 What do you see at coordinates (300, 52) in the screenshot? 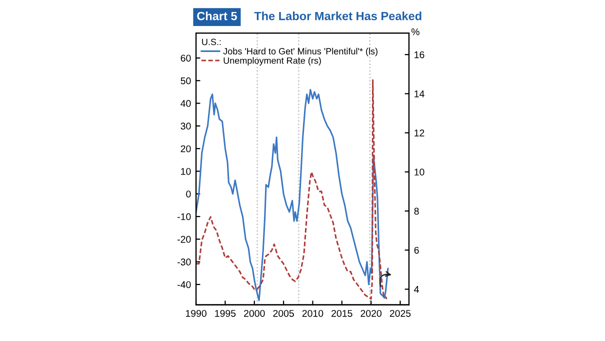
I see `legend-label: Jobs 'Hard to Get' Minus 'Plentiful'* (ls)` at bounding box center [300, 52].